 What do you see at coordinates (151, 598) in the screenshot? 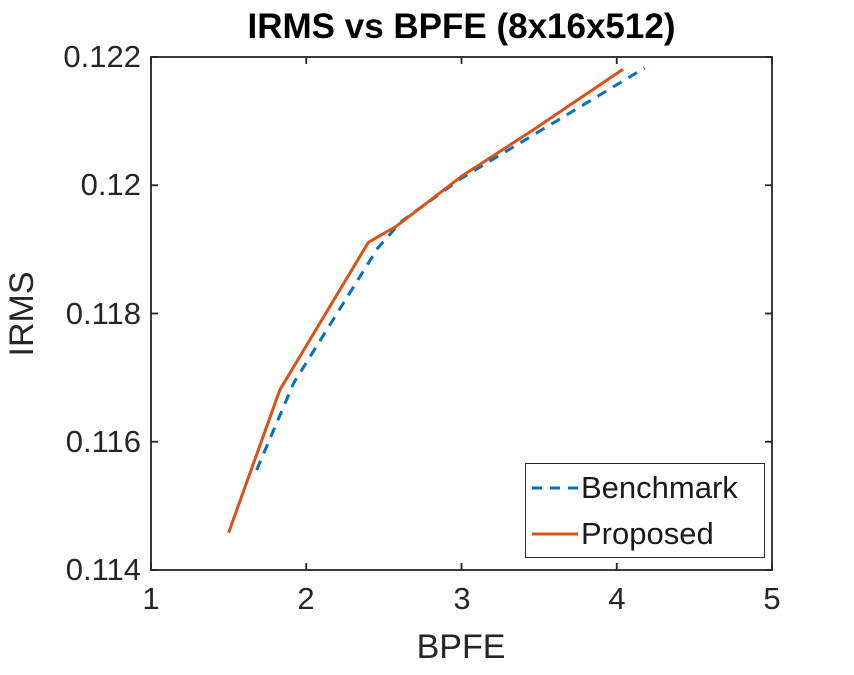
I see `x-tick-label-1: 1` at bounding box center [151, 598].